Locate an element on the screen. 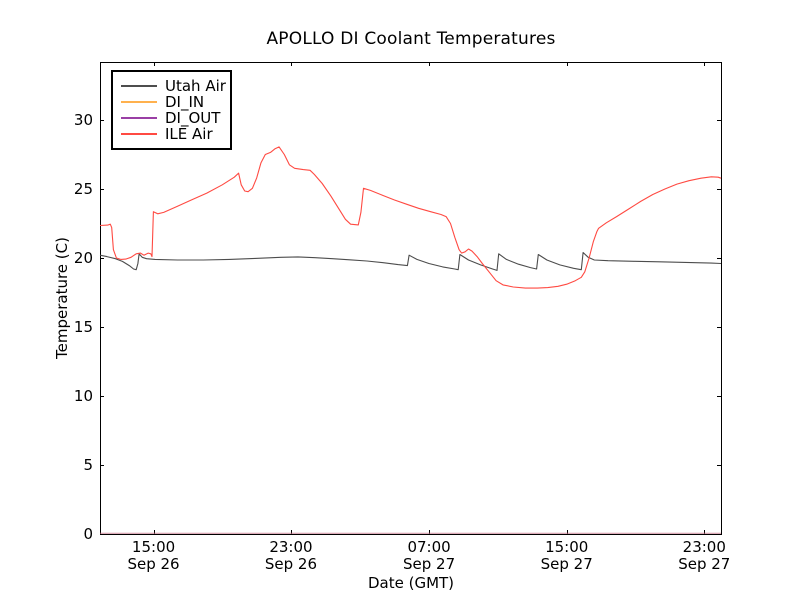 The image size is (800, 600). y-tick-label: 30 is located at coordinates (83, 119).